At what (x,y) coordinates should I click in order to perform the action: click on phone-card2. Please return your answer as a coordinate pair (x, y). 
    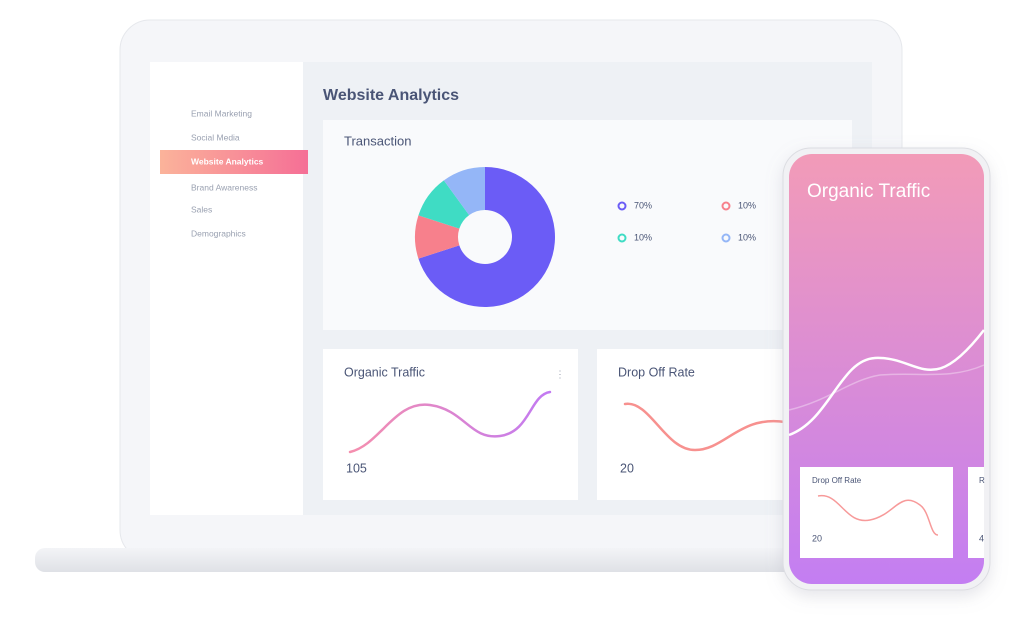
    Looking at the image, I should click on (976, 512).